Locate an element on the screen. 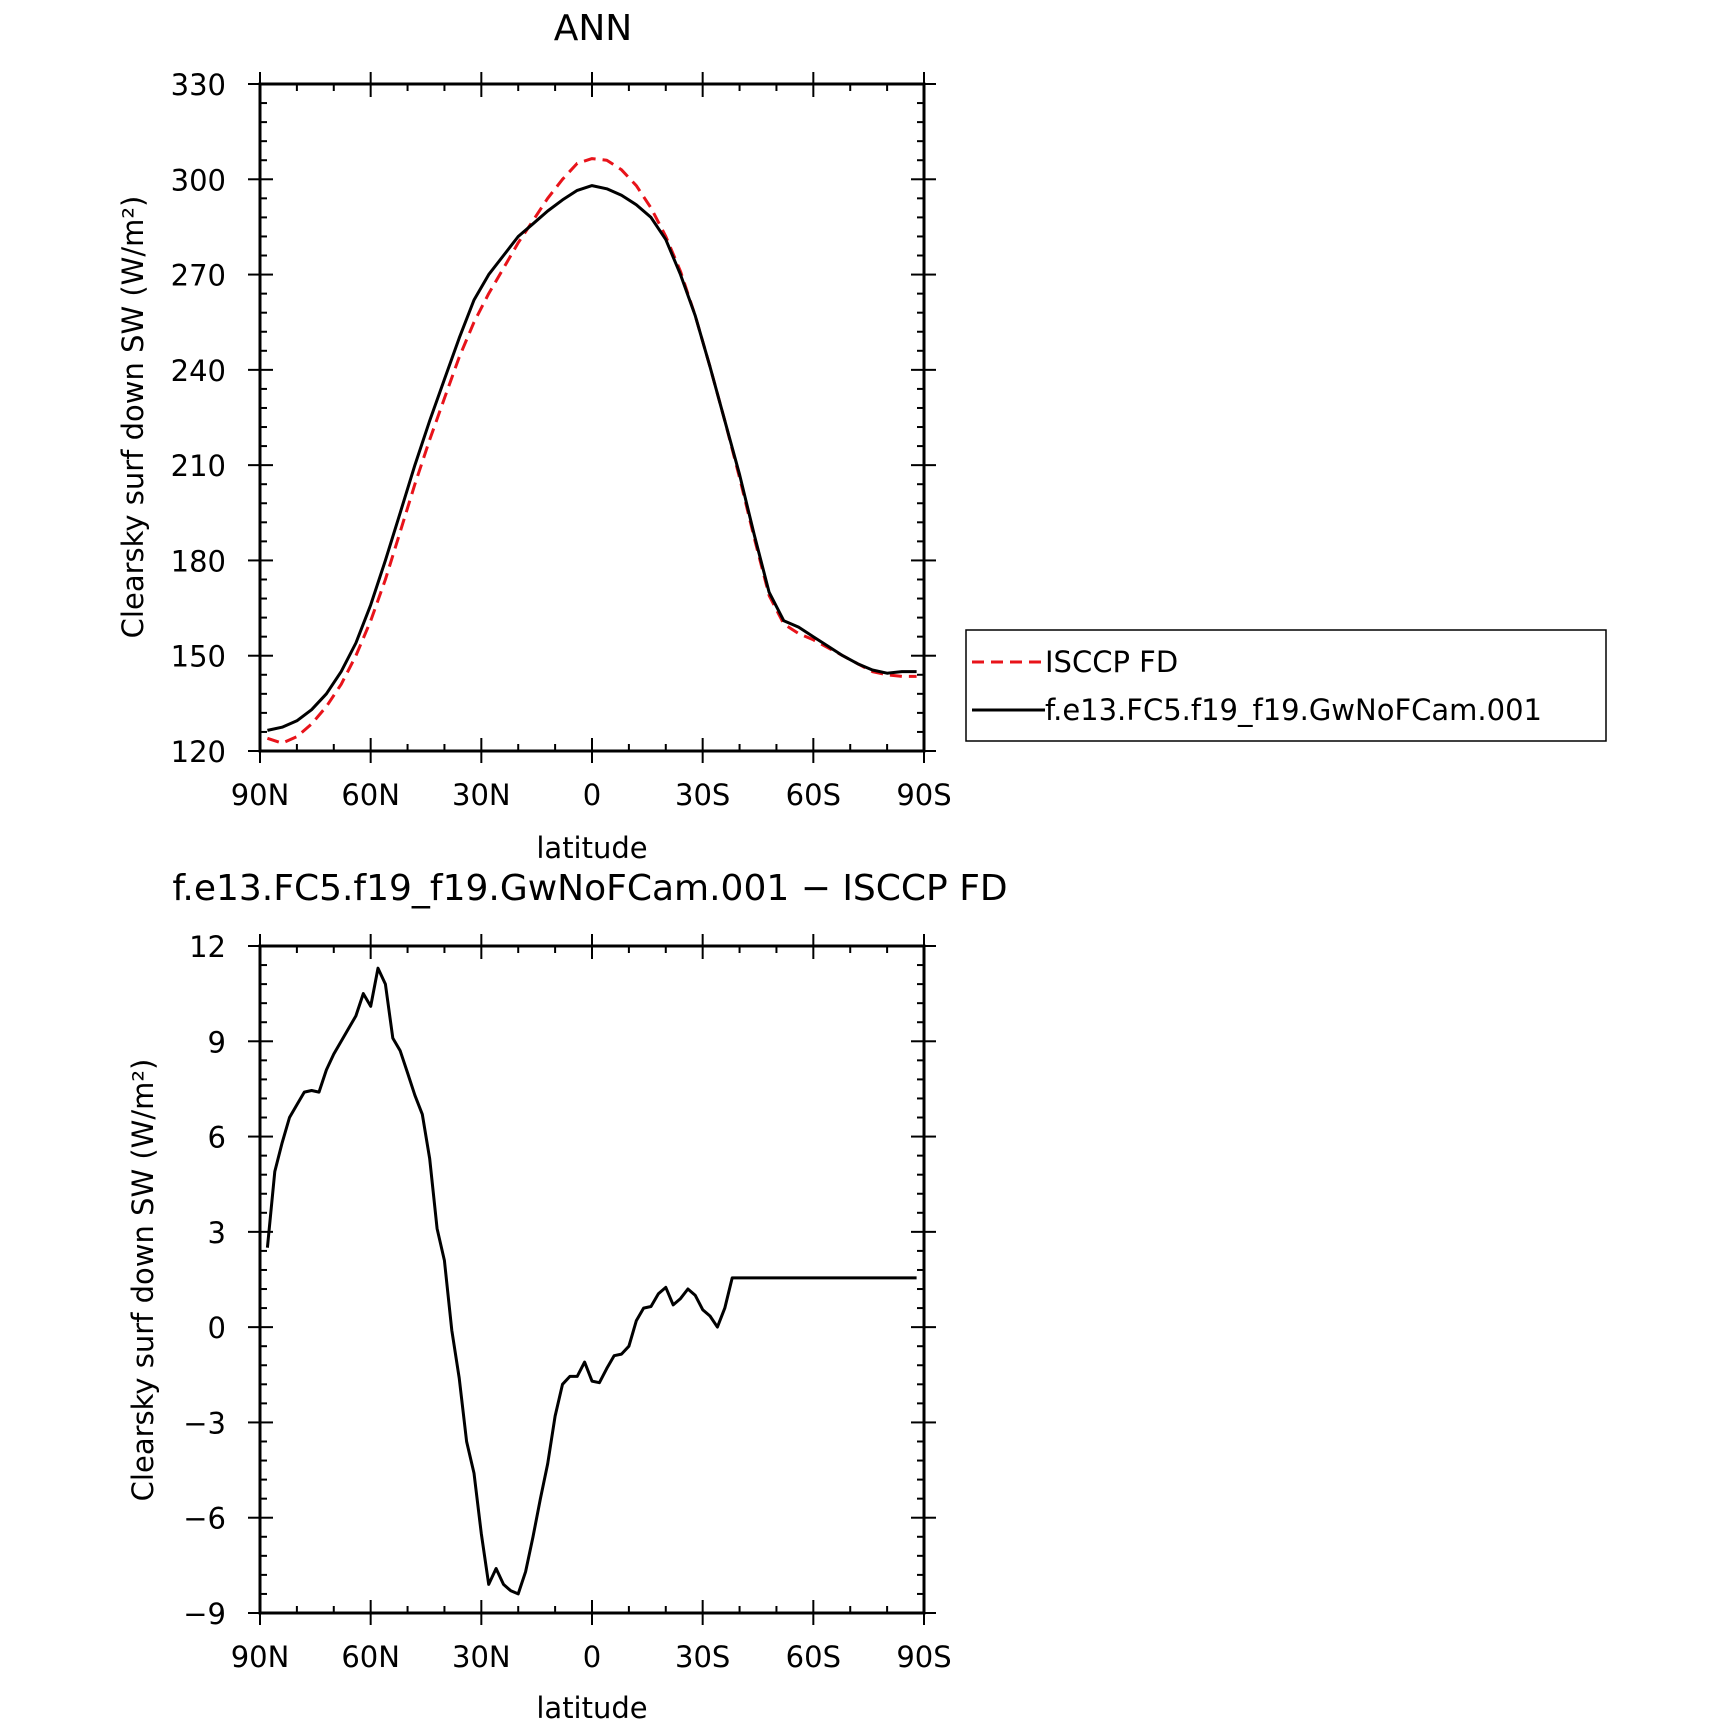  y-tick-label: 0 is located at coordinates (217, 1328).